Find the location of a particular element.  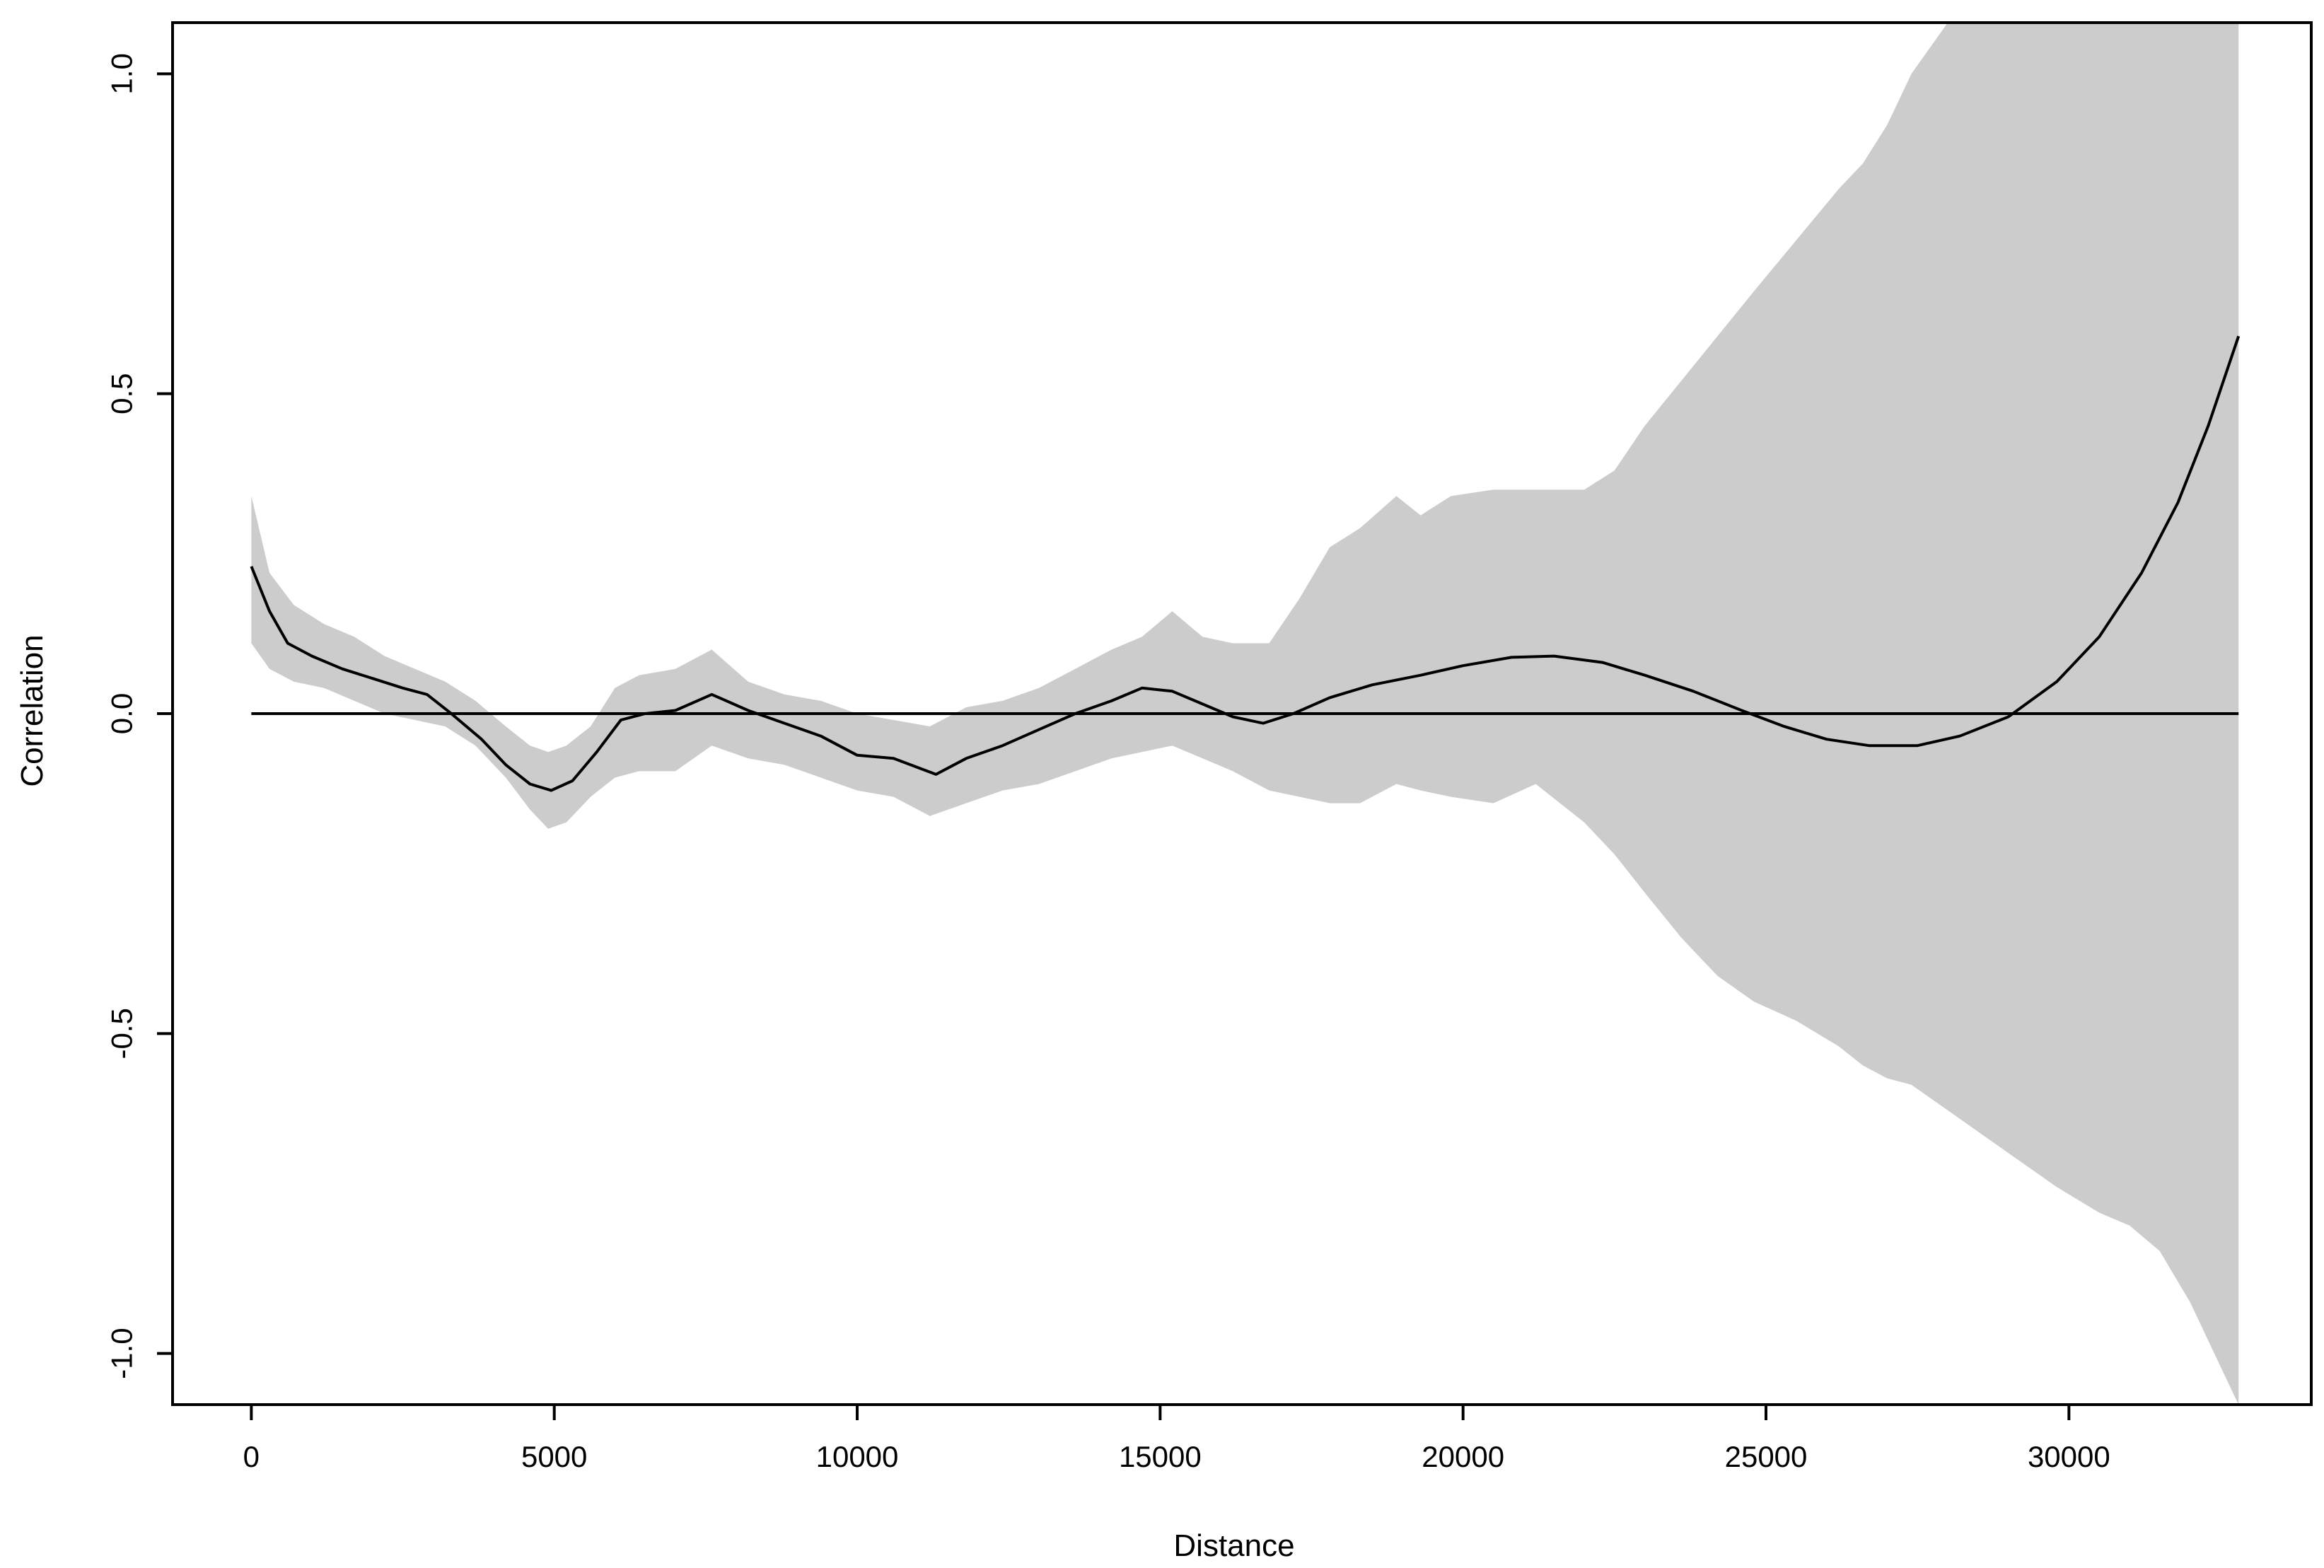

x-tick-label-6: 30000 is located at coordinates (2069, 1456).